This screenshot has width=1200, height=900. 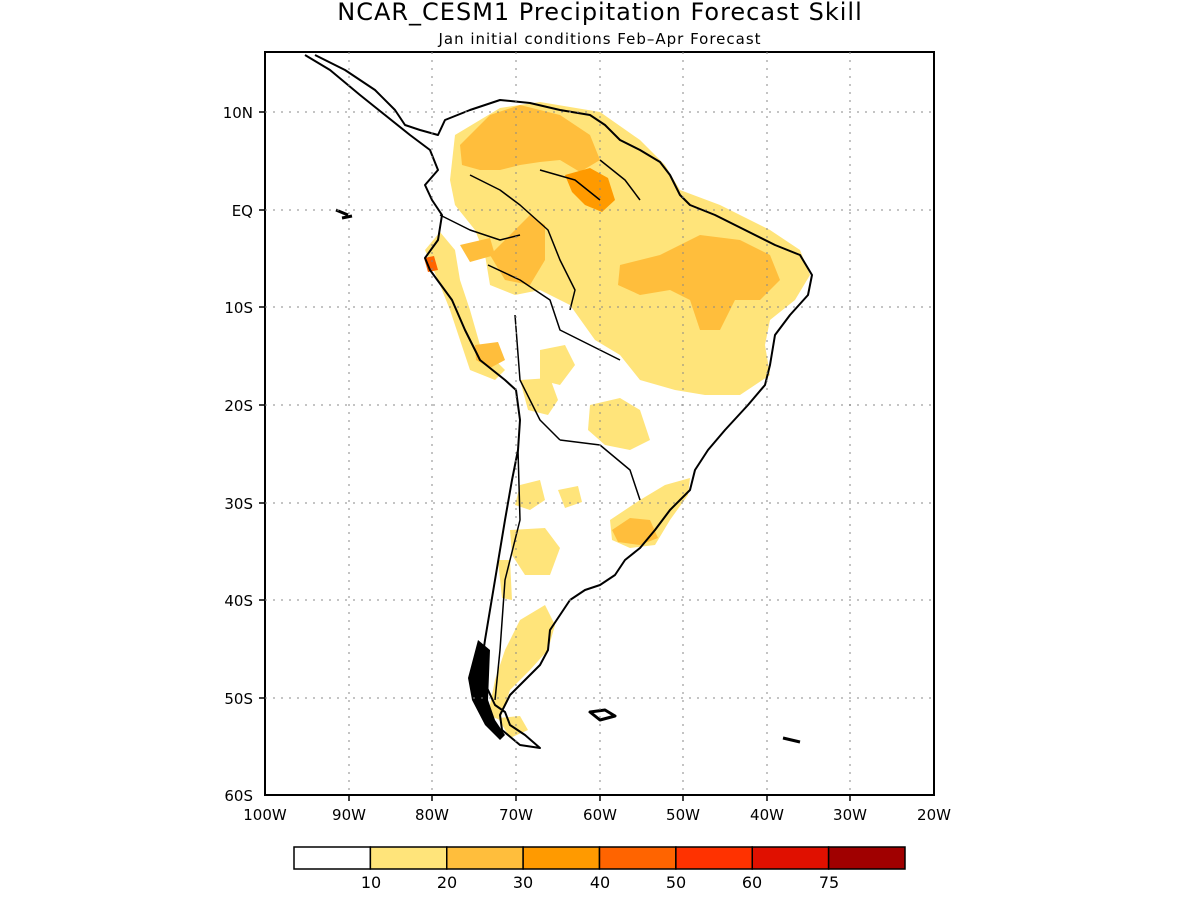 What do you see at coordinates (242, 211) in the screenshot?
I see `lat-tick-label: EQ` at bounding box center [242, 211].